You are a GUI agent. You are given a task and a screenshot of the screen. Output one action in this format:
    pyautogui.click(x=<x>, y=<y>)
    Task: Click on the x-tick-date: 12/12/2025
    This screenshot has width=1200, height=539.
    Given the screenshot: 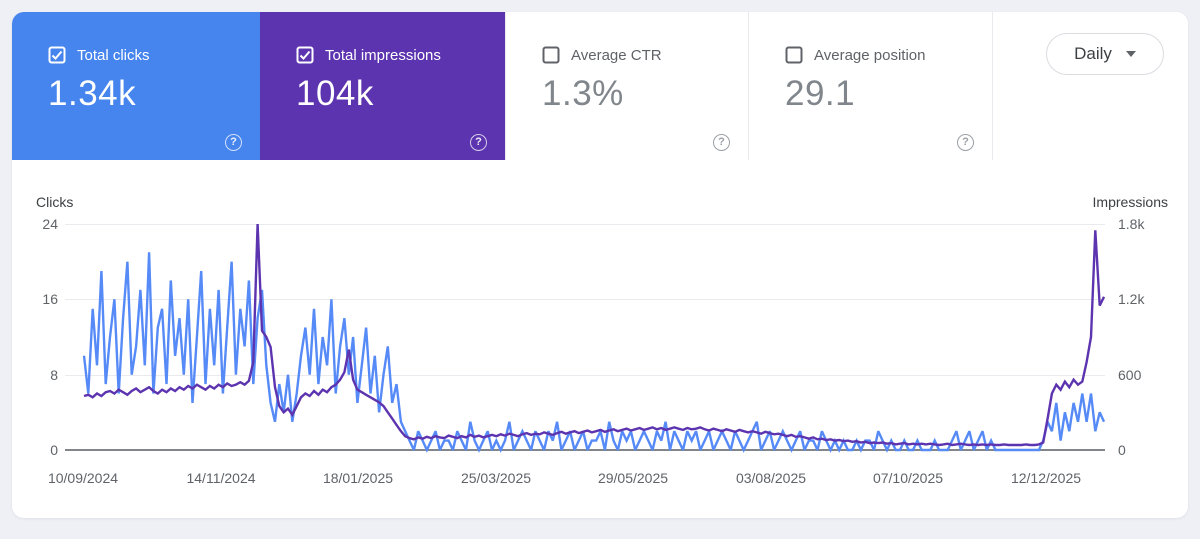 What is the action you would take?
    pyautogui.click(x=1046, y=478)
    